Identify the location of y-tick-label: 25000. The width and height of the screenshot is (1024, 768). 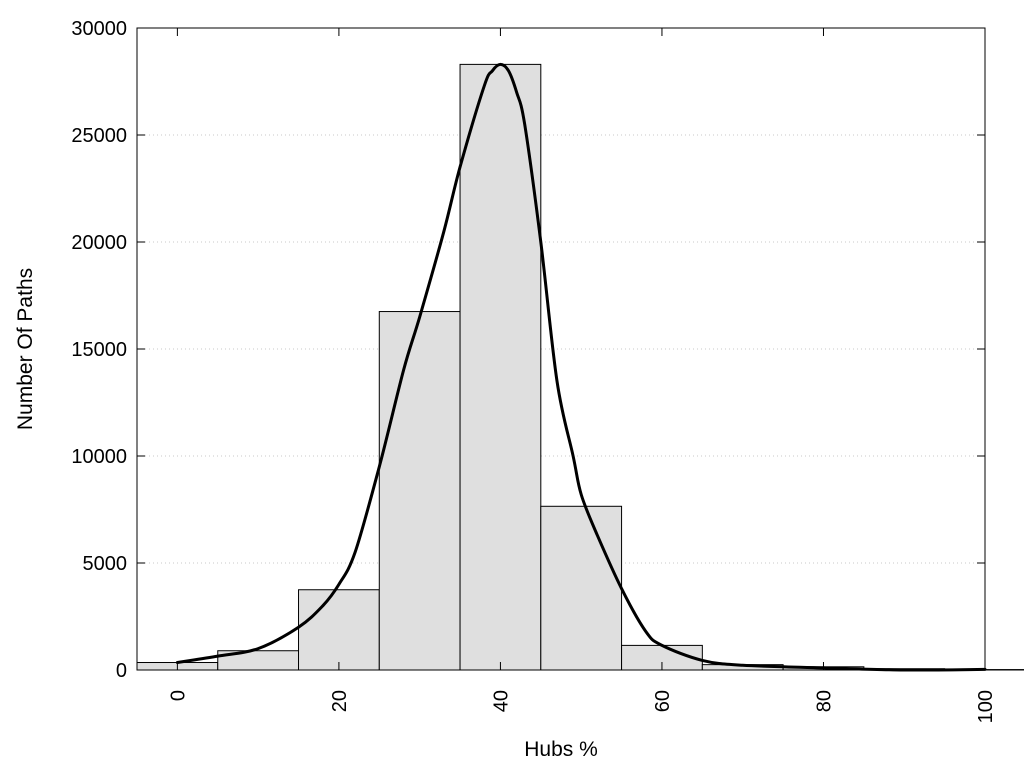
(99, 136).